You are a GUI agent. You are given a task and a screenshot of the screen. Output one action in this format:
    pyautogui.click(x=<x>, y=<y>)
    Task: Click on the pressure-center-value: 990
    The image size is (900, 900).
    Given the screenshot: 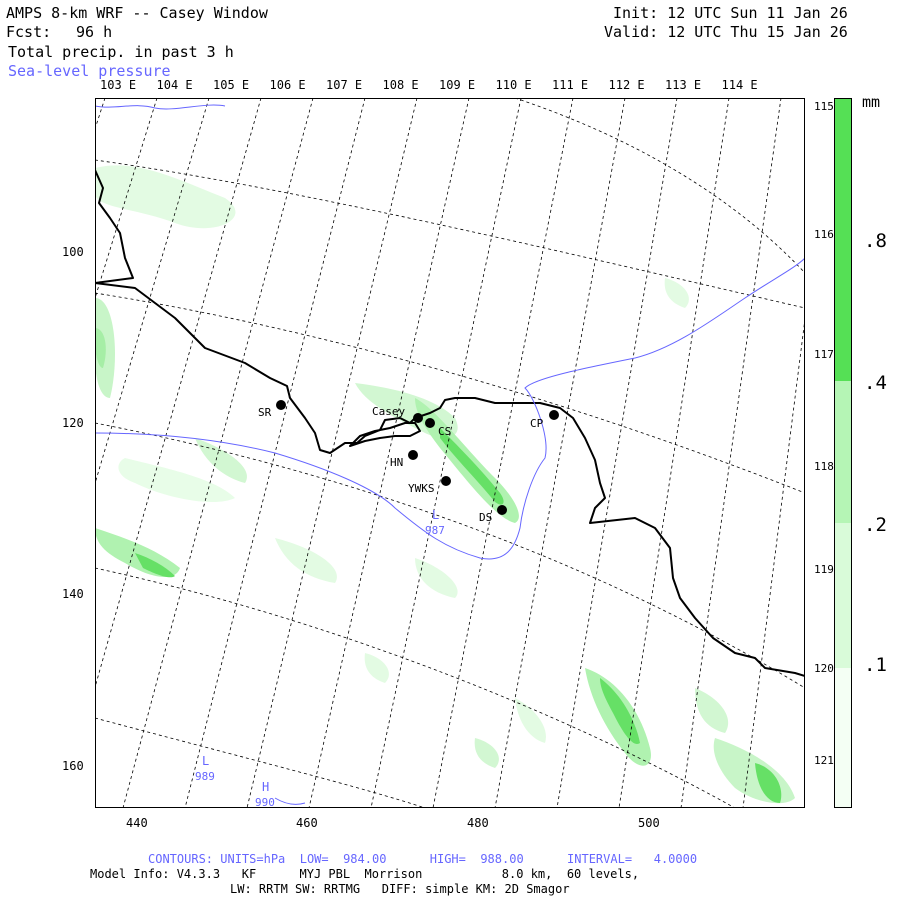 What is the action you would take?
    pyautogui.click(x=265, y=802)
    